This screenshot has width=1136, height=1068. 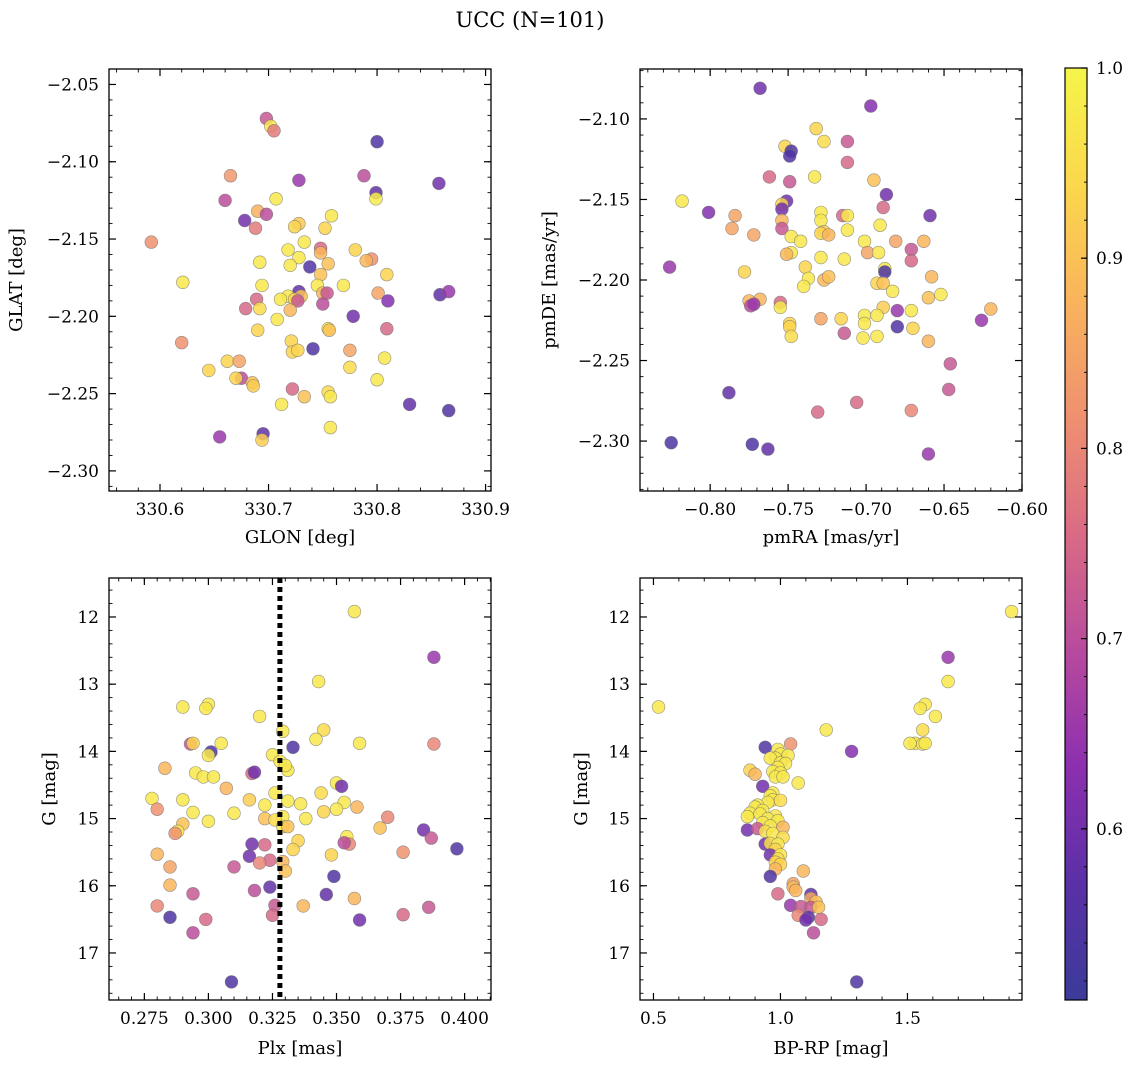 What do you see at coordinates (1076, 534) in the screenshot?
I see `colorbar-bar` at bounding box center [1076, 534].